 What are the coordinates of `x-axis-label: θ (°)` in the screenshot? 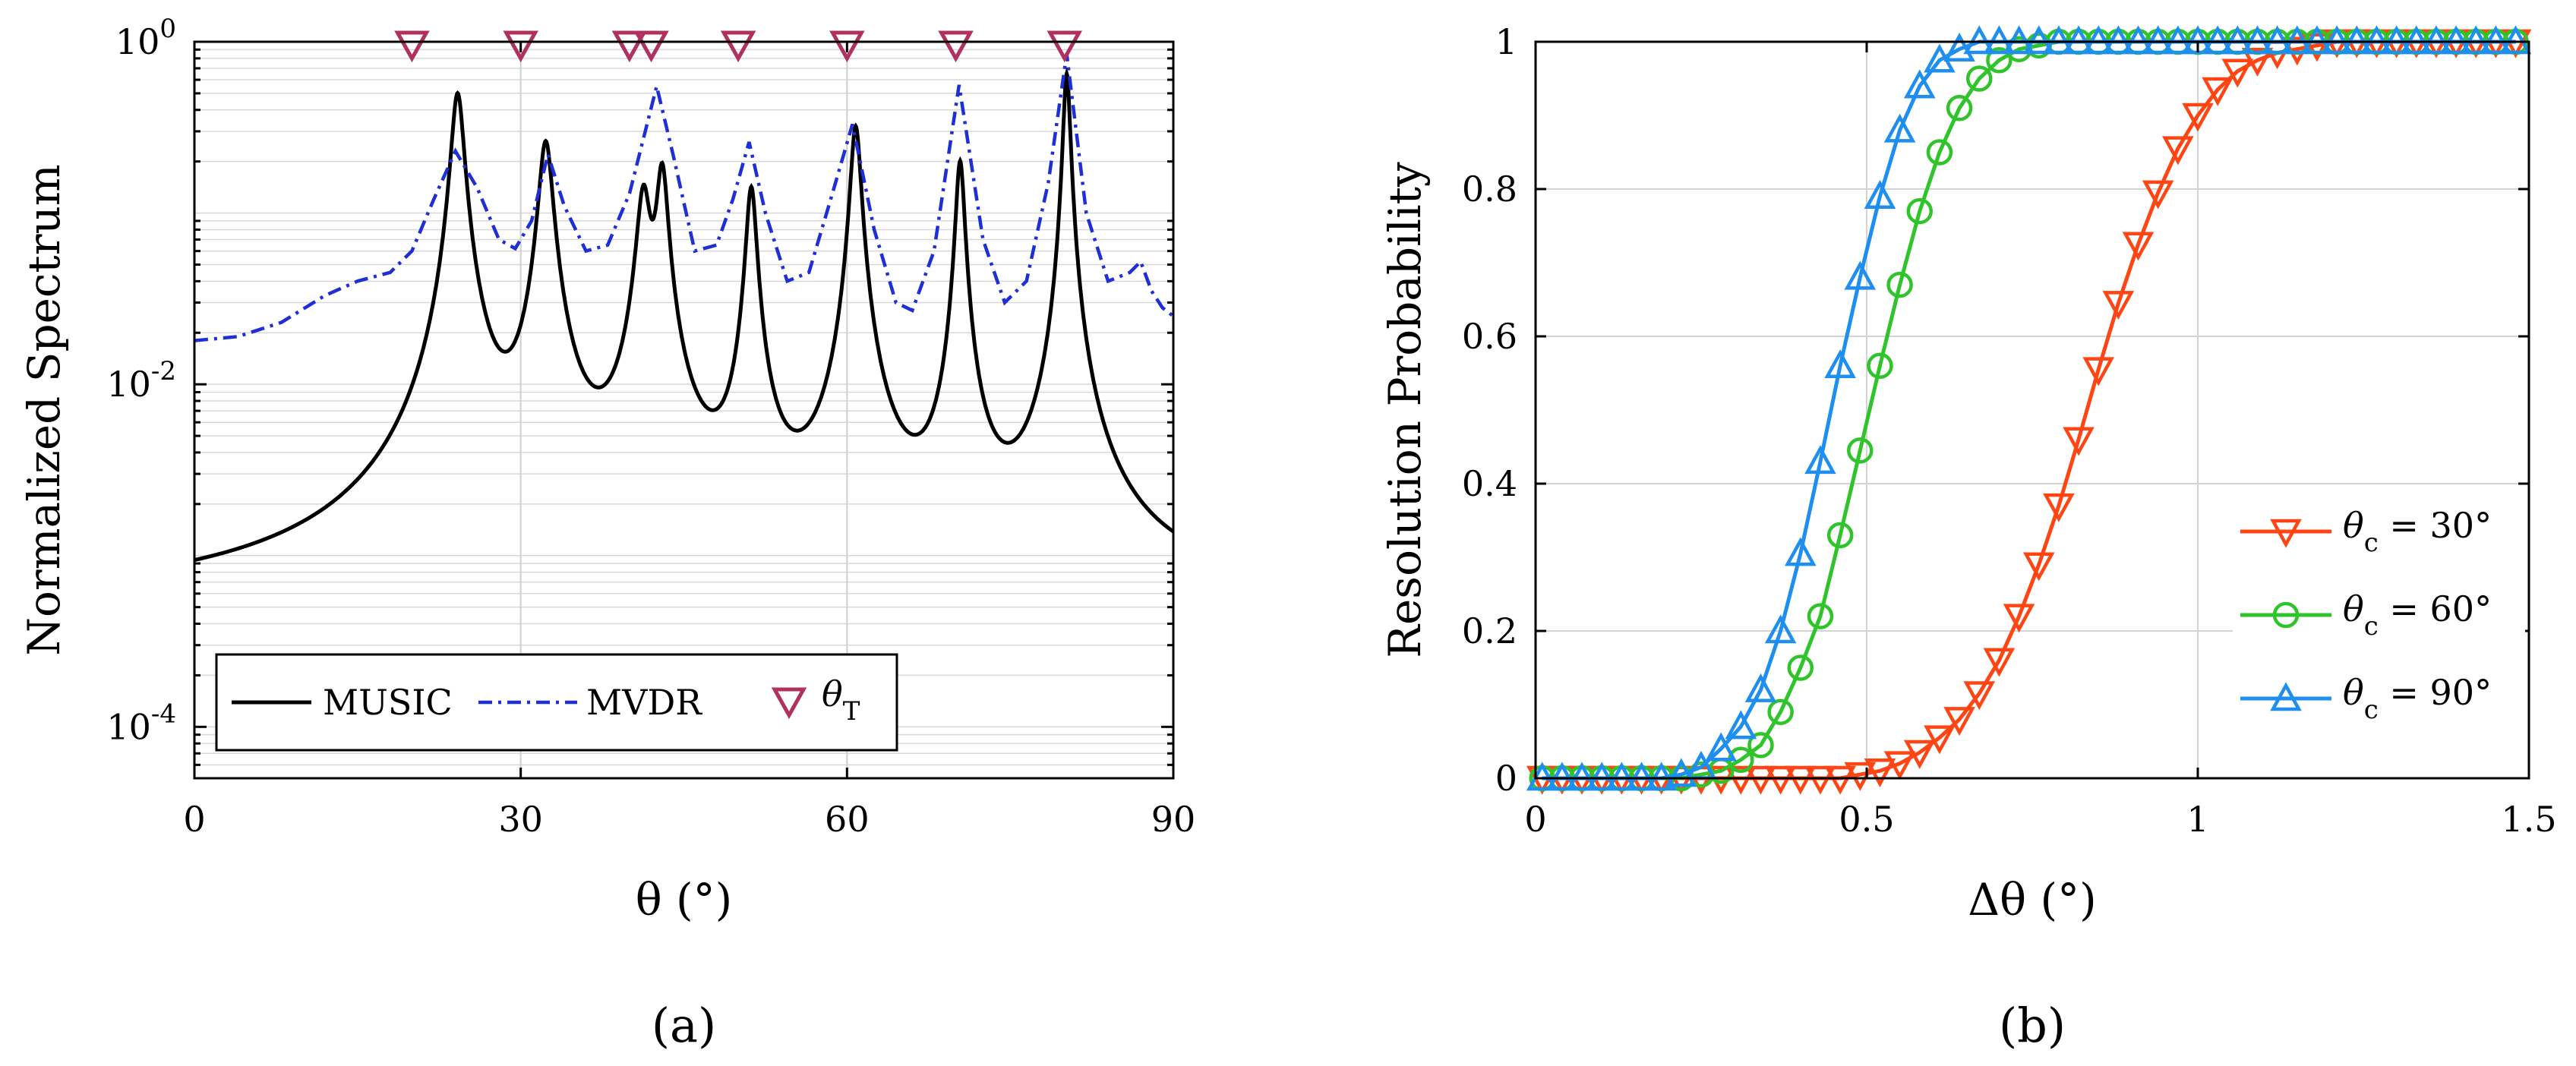 It's located at (684, 900).